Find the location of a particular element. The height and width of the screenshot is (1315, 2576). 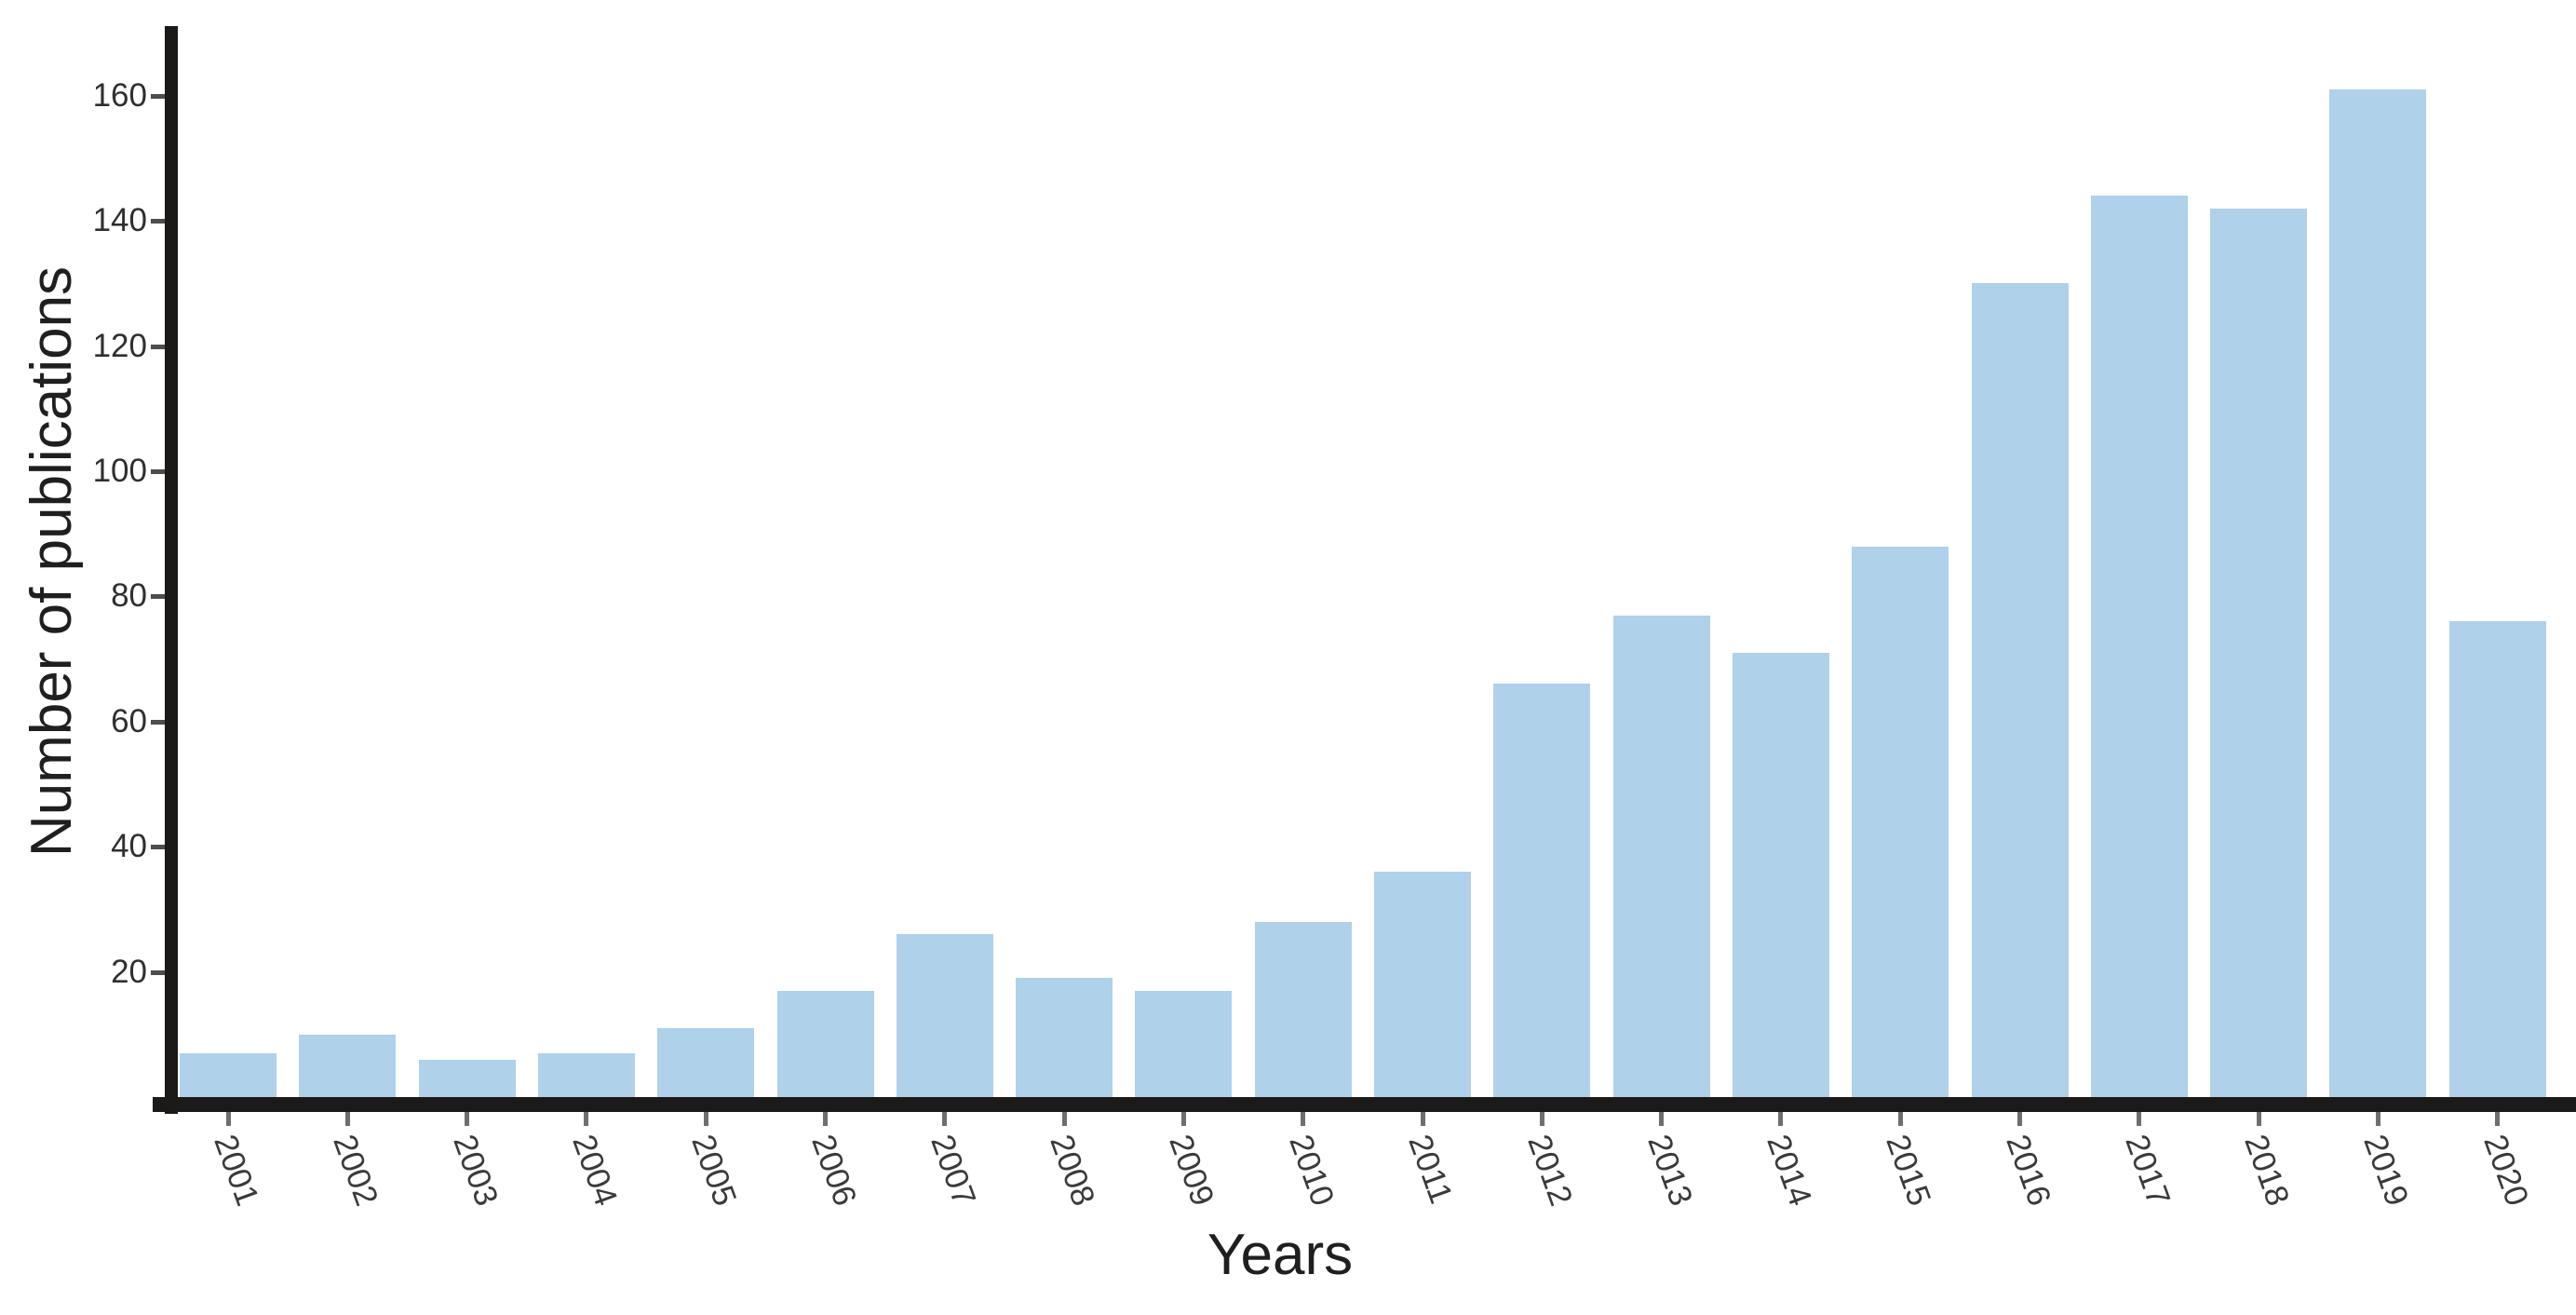

x-tick-label-2014: 2014 is located at coordinates (1789, 1170).